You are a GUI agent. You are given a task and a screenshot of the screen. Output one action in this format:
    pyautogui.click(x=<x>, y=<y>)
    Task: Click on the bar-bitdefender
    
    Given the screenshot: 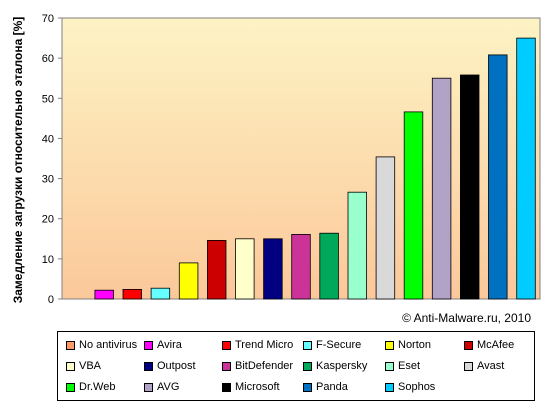 What is the action you would take?
    pyautogui.click(x=301, y=266)
    